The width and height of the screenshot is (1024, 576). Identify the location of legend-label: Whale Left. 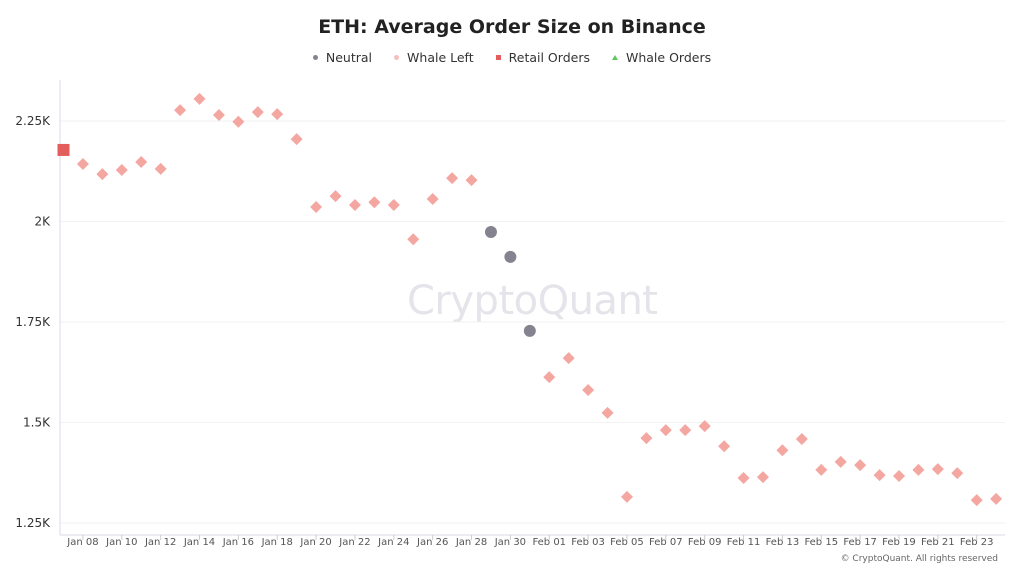
(440, 57).